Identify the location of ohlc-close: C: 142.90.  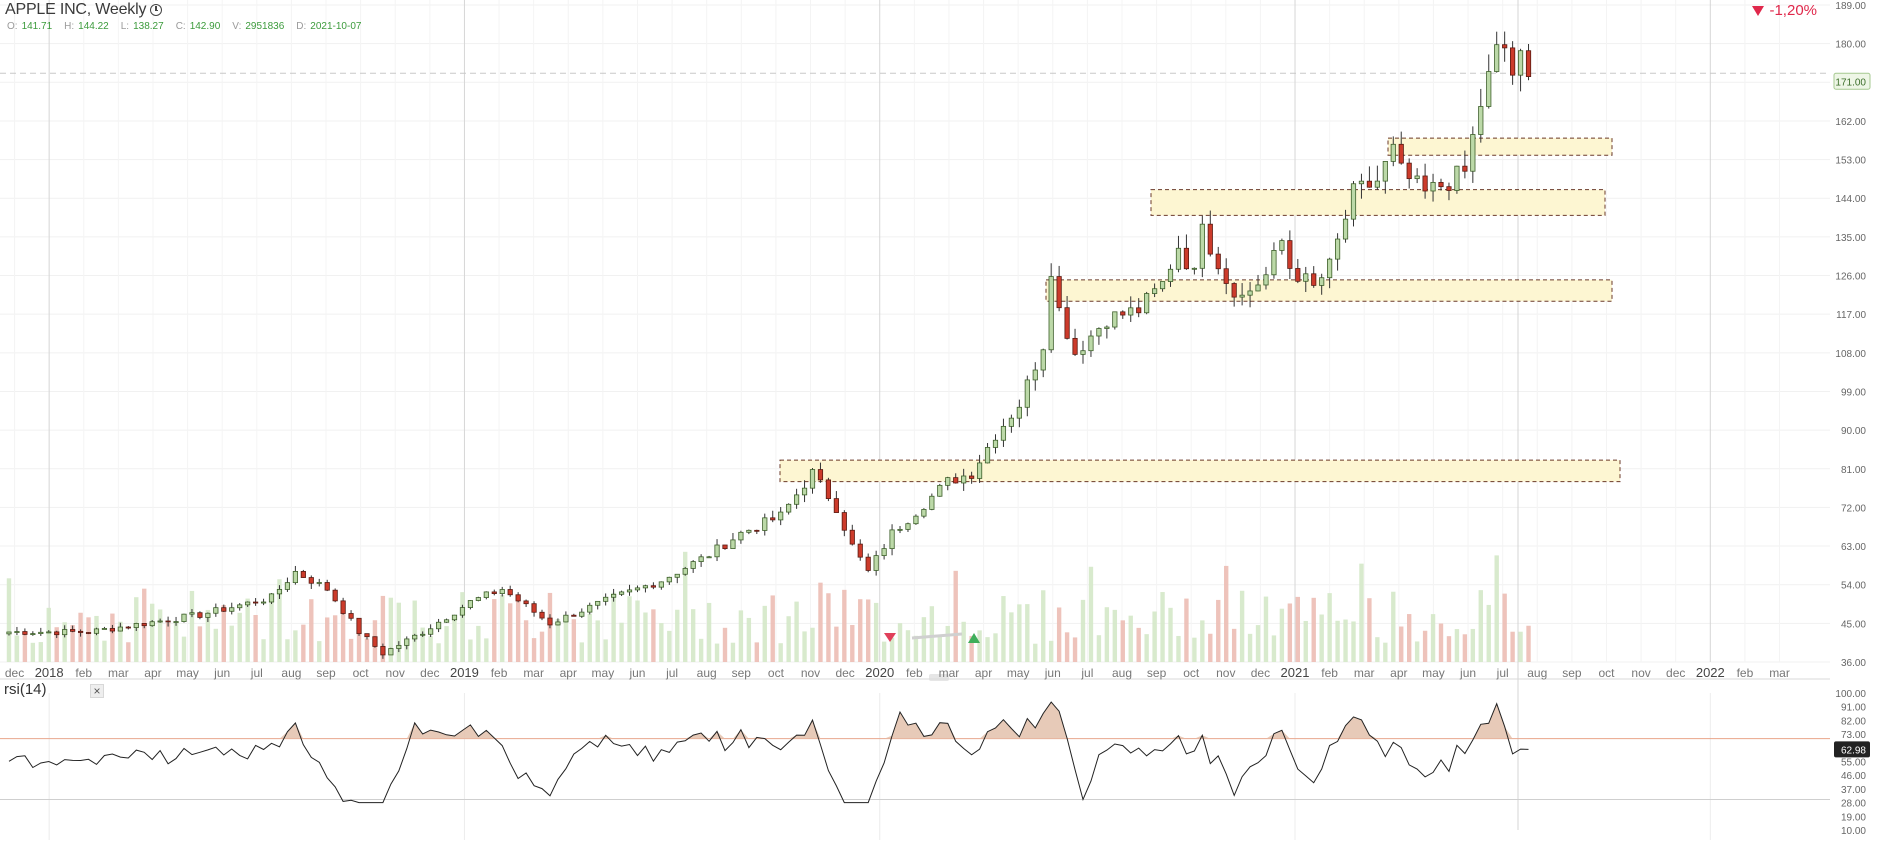
(198, 26).